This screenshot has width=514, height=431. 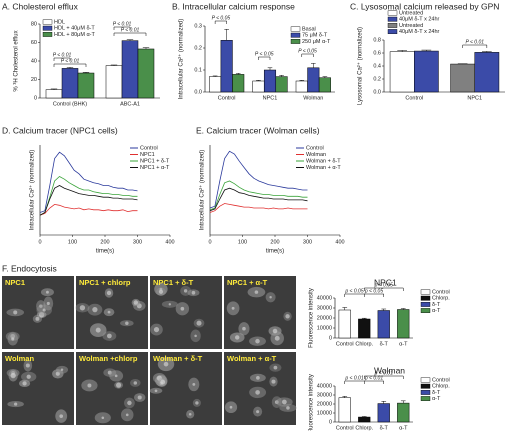 I want to click on x-tick-label: ABC-A1, so click(x=130, y=104).